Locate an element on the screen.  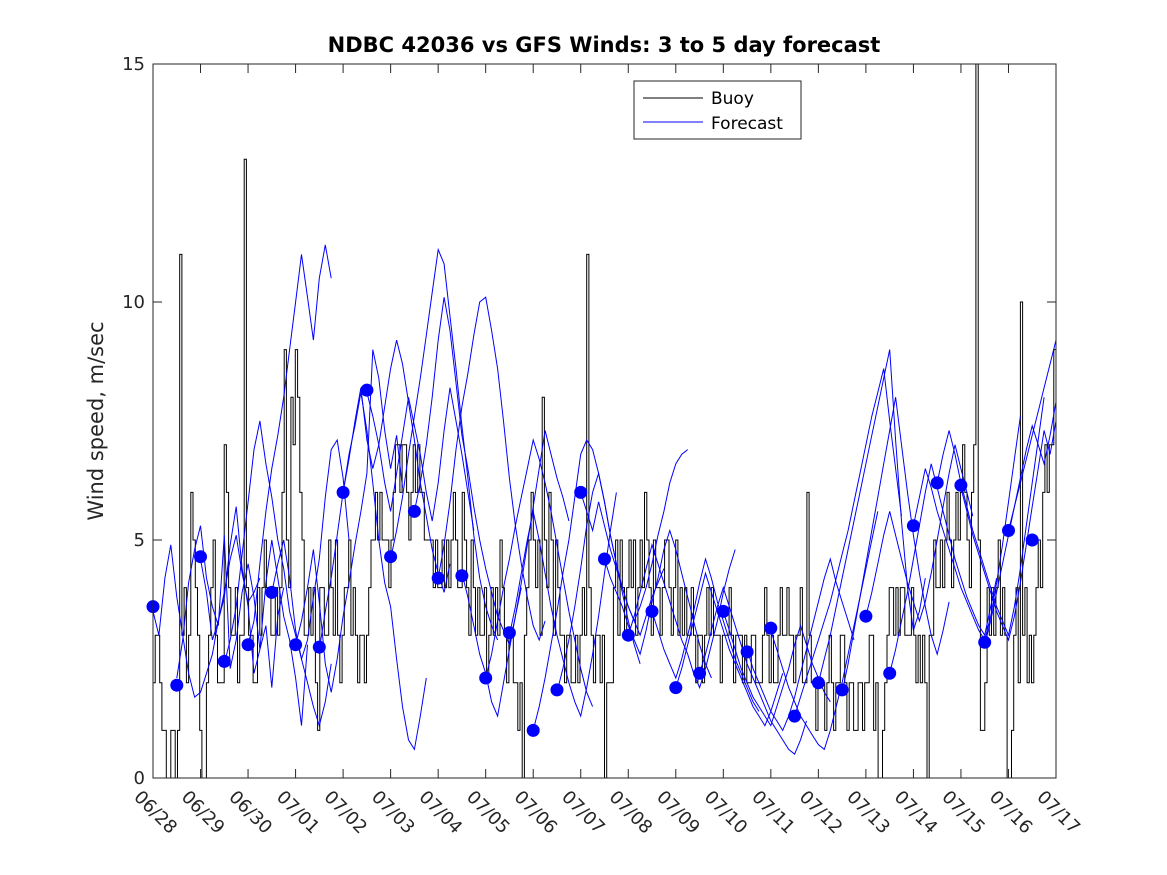
legend: Buoy Forecast is located at coordinates (717, 110).